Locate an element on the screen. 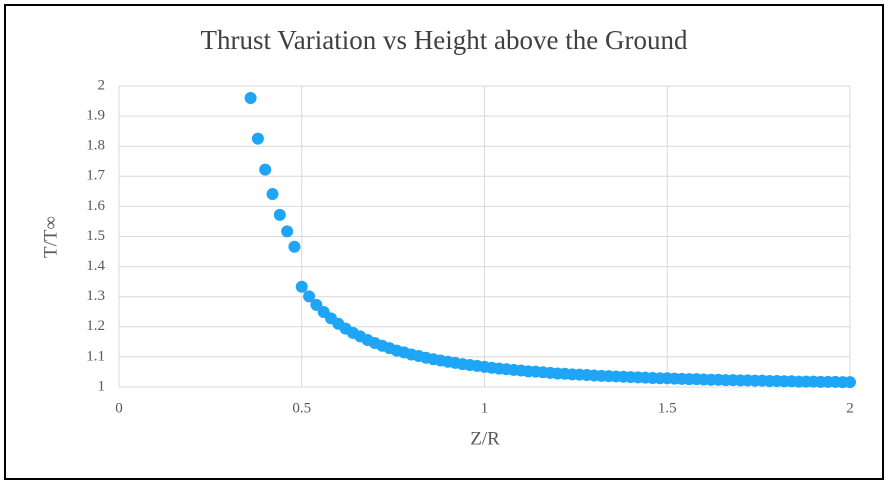 The width and height of the screenshot is (888, 484). y-tick-label: 1.7 is located at coordinates (95, 176).